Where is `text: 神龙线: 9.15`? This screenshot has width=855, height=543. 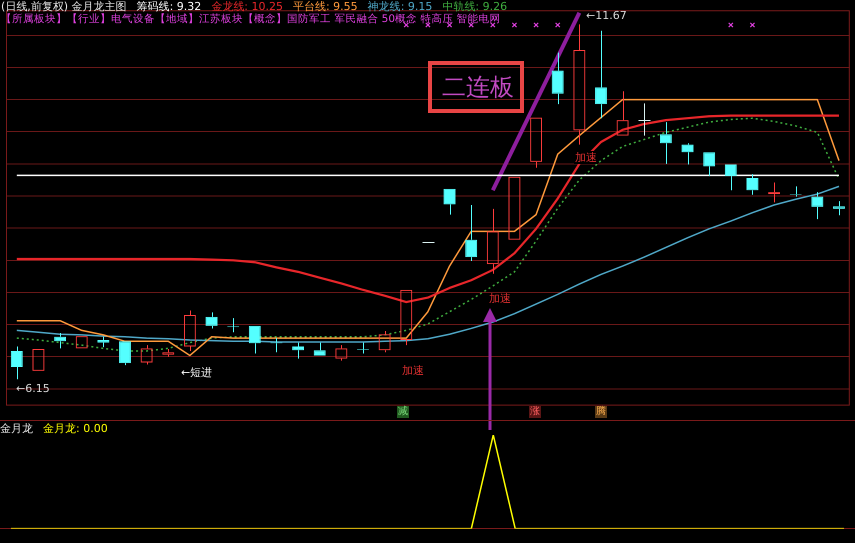 text: 神龙线: 9.15 is located at coordinates (400, 6).